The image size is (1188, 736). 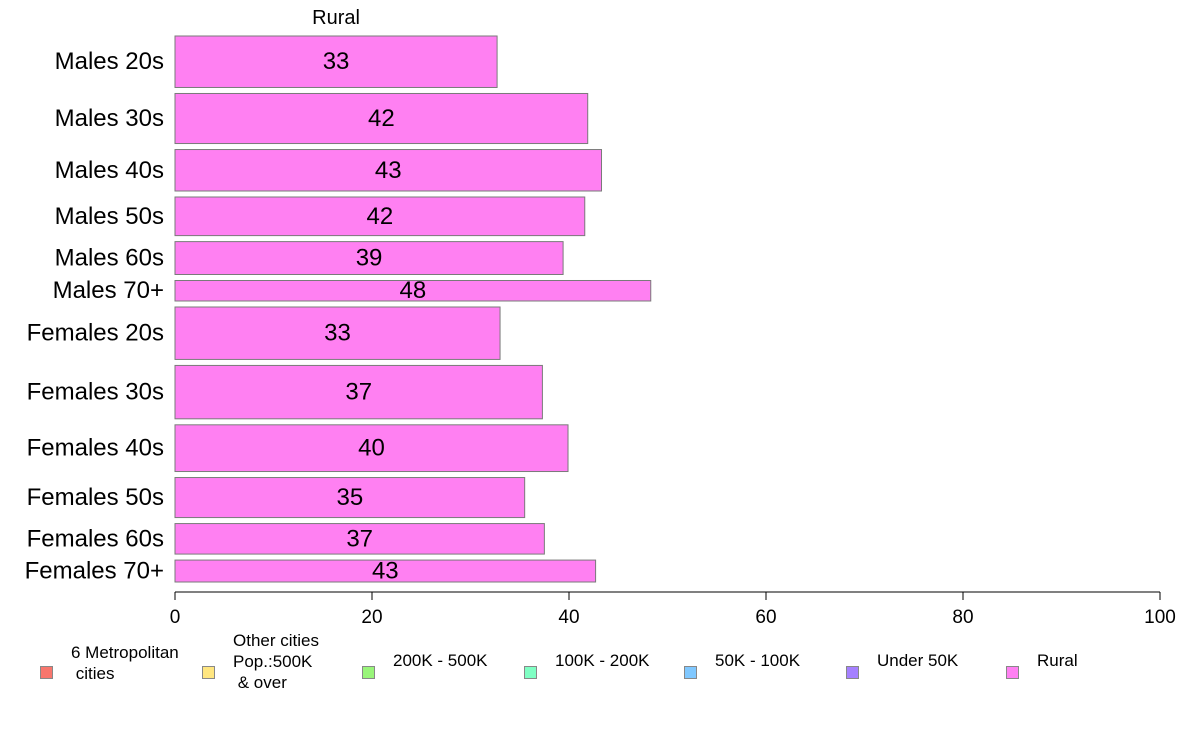 What do you see at coordinates (276, 661) in the screenshot?
I see `legend-label: Other cities Pop.:500K & over` at bounding box center [276, 661].